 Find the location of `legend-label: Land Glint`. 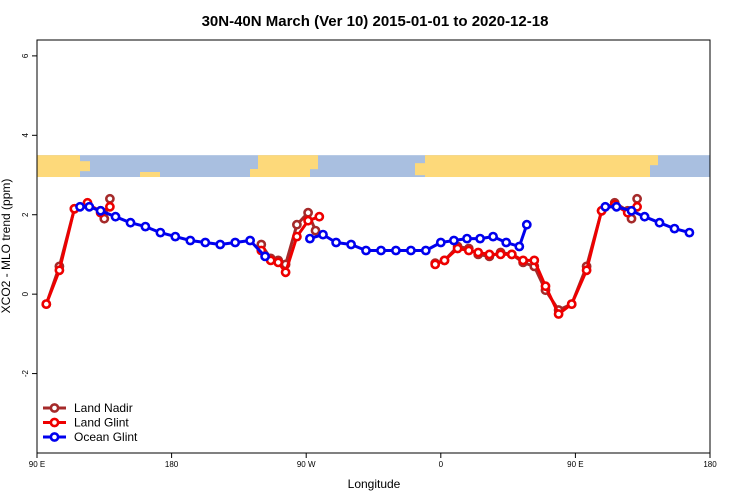

legend-label: Land Glint is located at coordinates (101, 423).